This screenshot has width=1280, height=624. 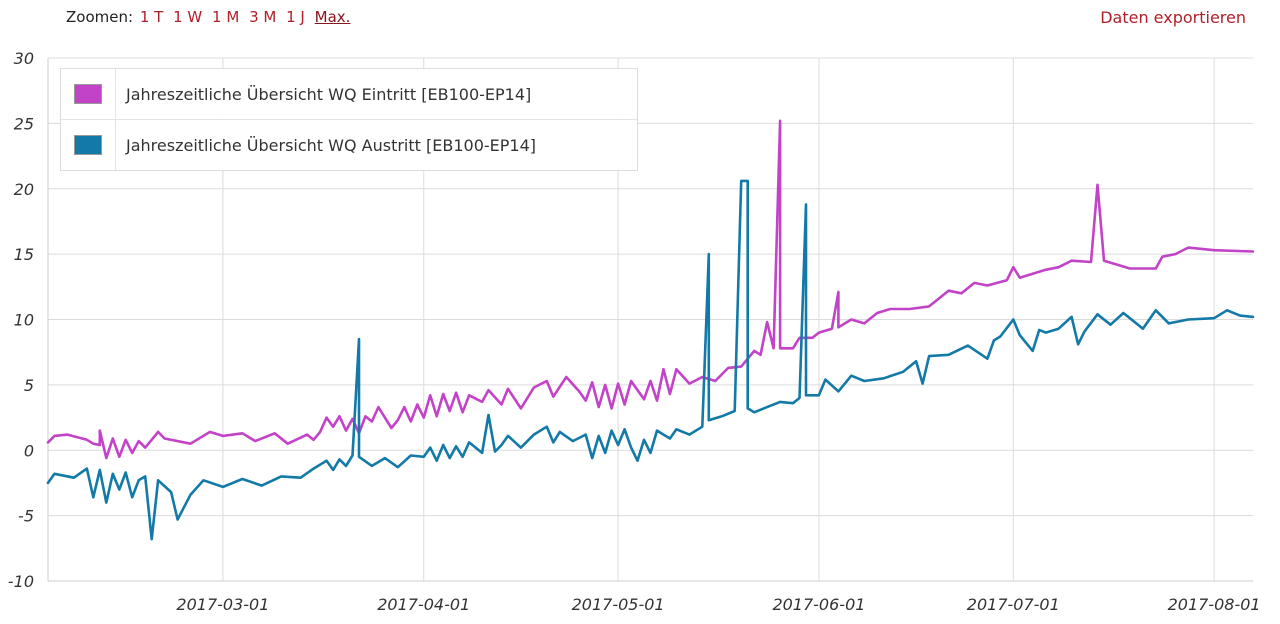 I want to click on y-tick-label: 0, so click(x=29, y=450).